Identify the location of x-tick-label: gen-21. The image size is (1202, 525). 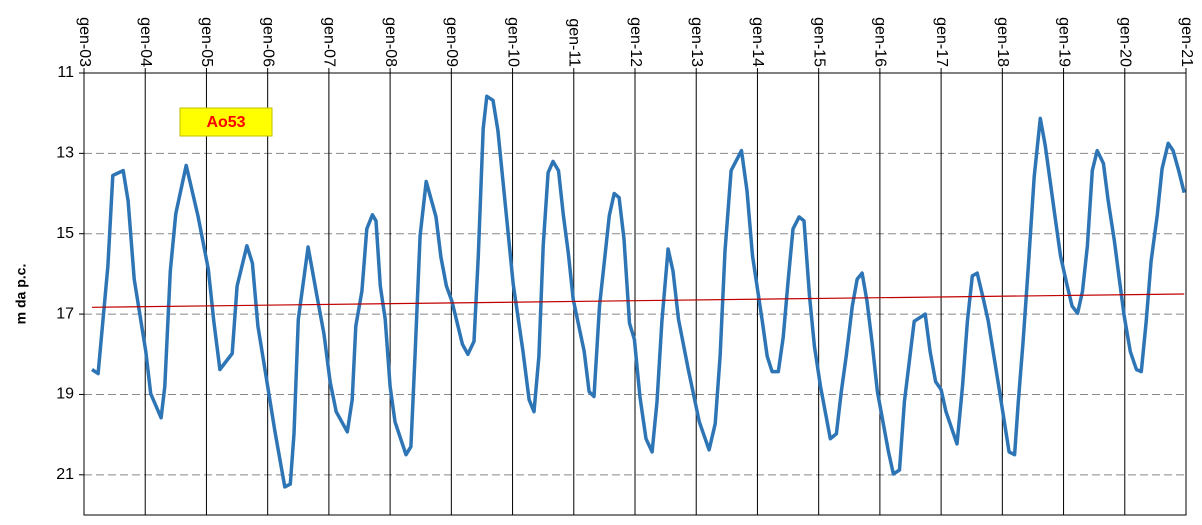
(1186, 42).